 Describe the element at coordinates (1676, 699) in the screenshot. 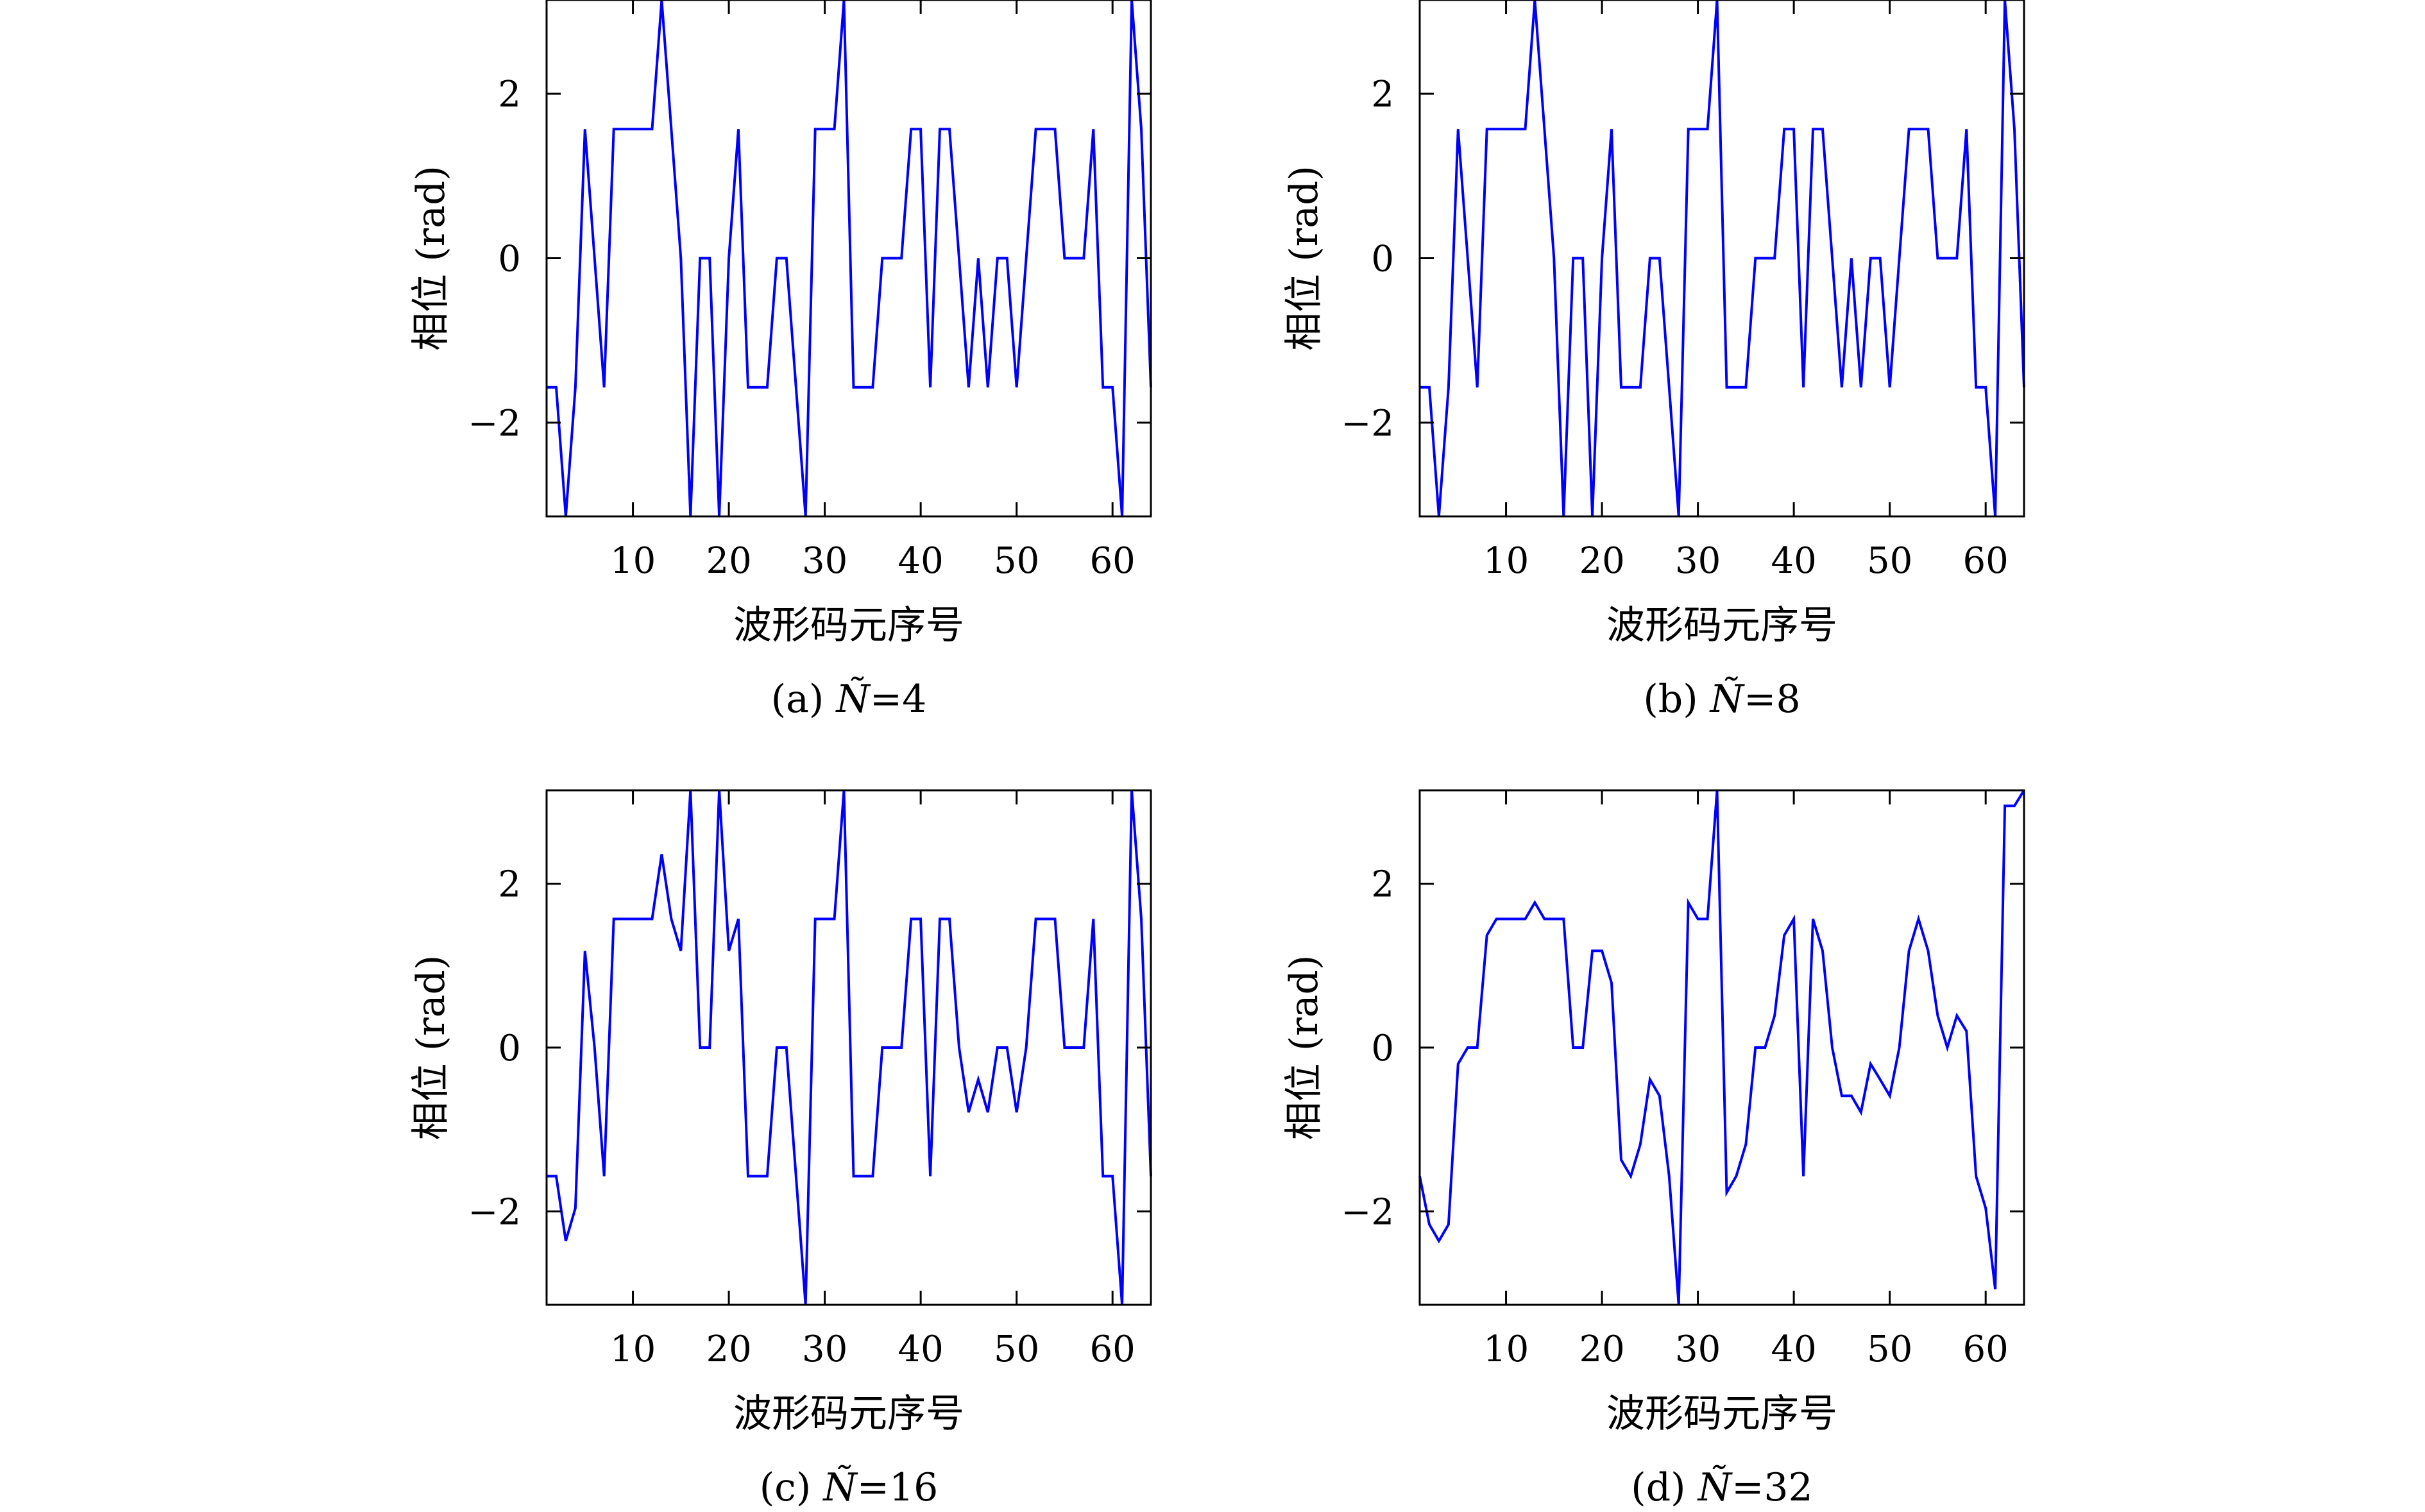

I see `caption-prefix: (b)` at that location.